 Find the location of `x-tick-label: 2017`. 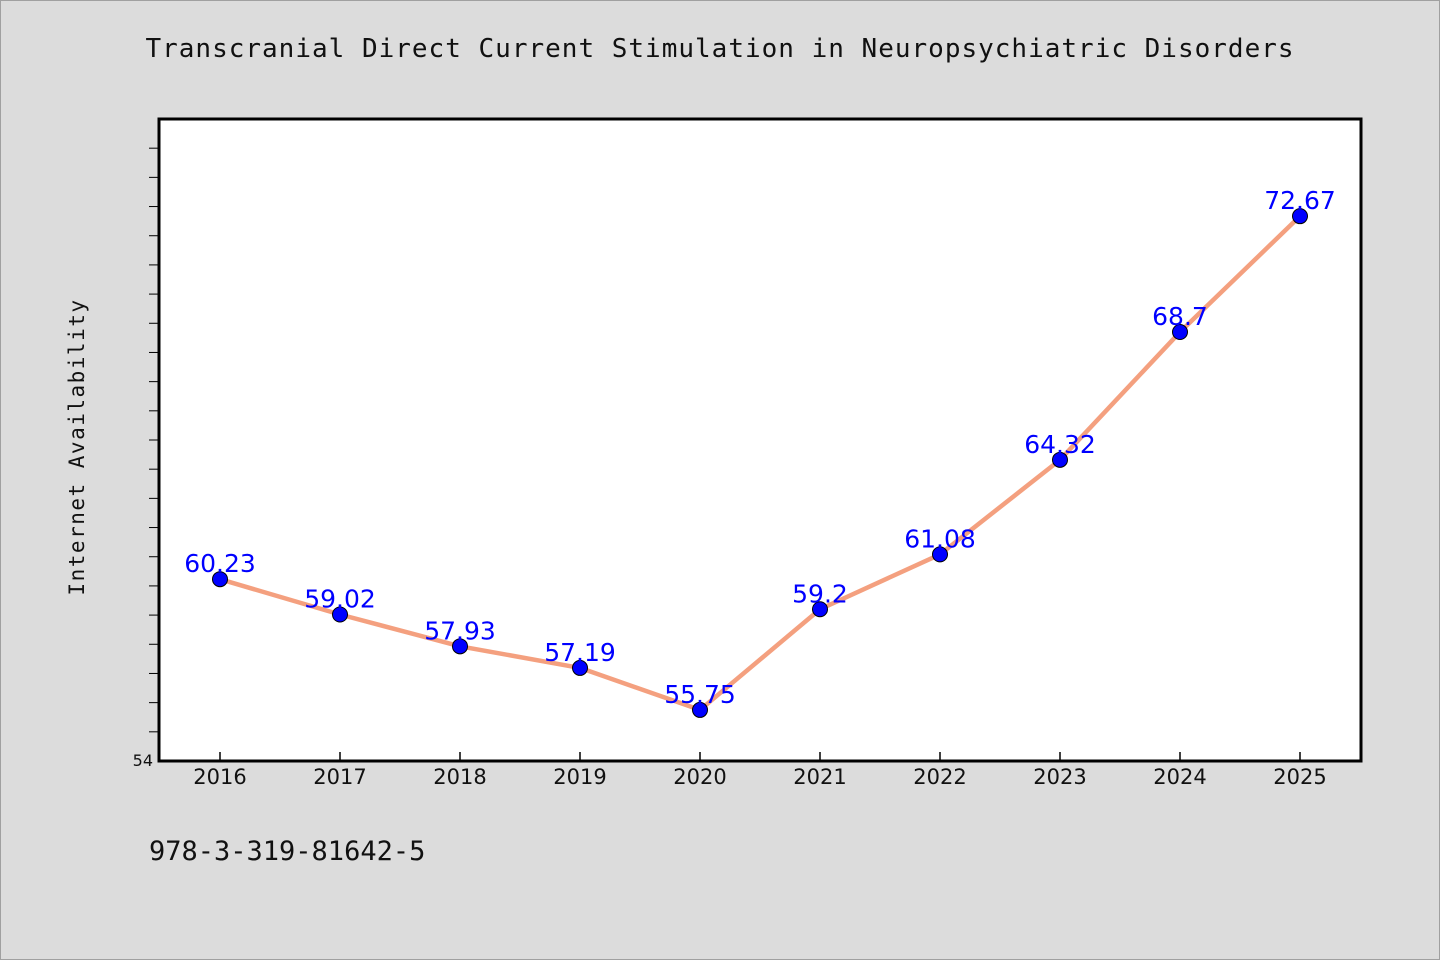

x-tick-label: 2017 is located at coordinates (339, 777).